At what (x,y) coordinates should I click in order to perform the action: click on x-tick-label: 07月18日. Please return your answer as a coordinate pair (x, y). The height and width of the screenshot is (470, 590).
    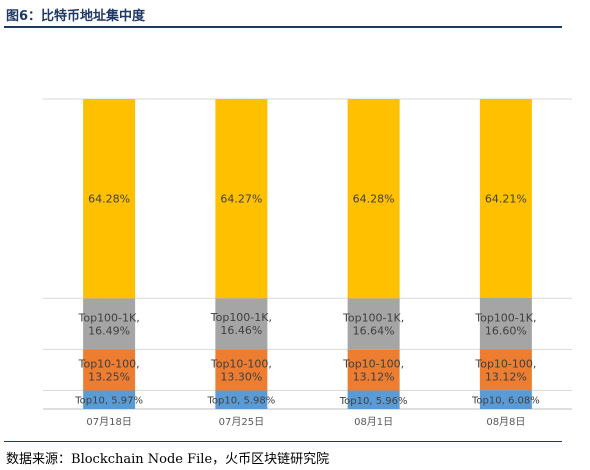
    Looking at the image, I should click on (108, 422).